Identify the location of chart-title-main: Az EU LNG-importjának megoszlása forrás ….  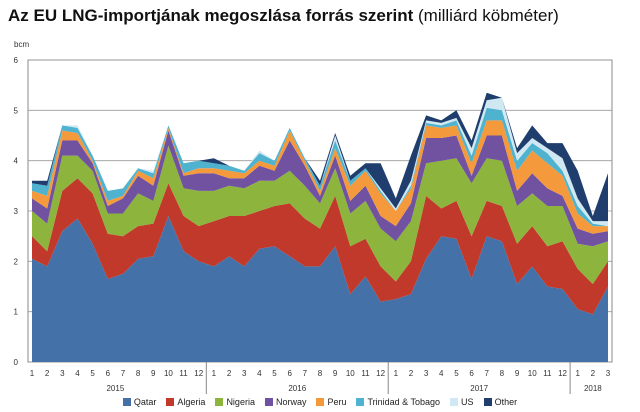
(211, 15).